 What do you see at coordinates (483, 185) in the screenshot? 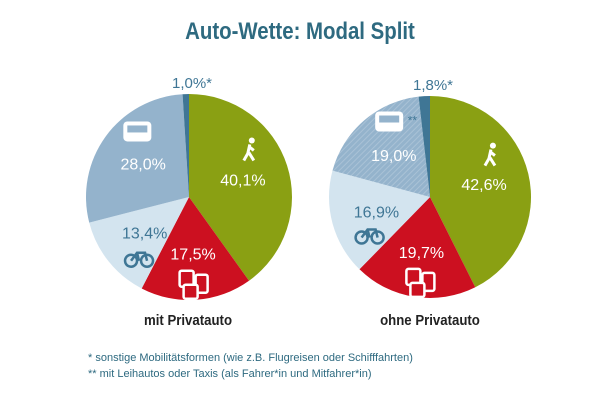
I see `slice-label: 42,6%` at bounding box center [483, 185].